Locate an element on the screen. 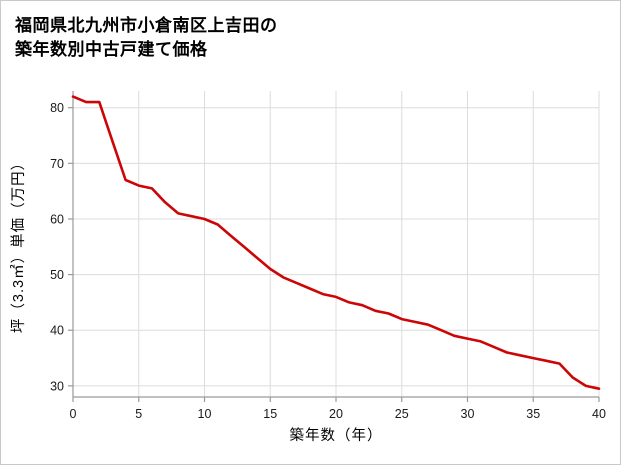  y-tick-label: 50 is located at coordinates (57, 275).